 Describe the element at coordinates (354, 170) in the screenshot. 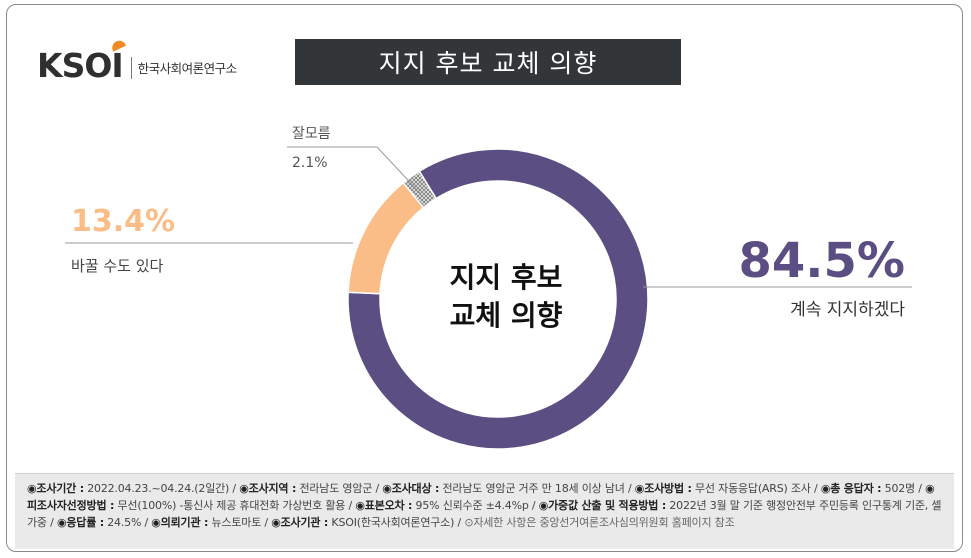

I see `leader-line-unknown` at that location.